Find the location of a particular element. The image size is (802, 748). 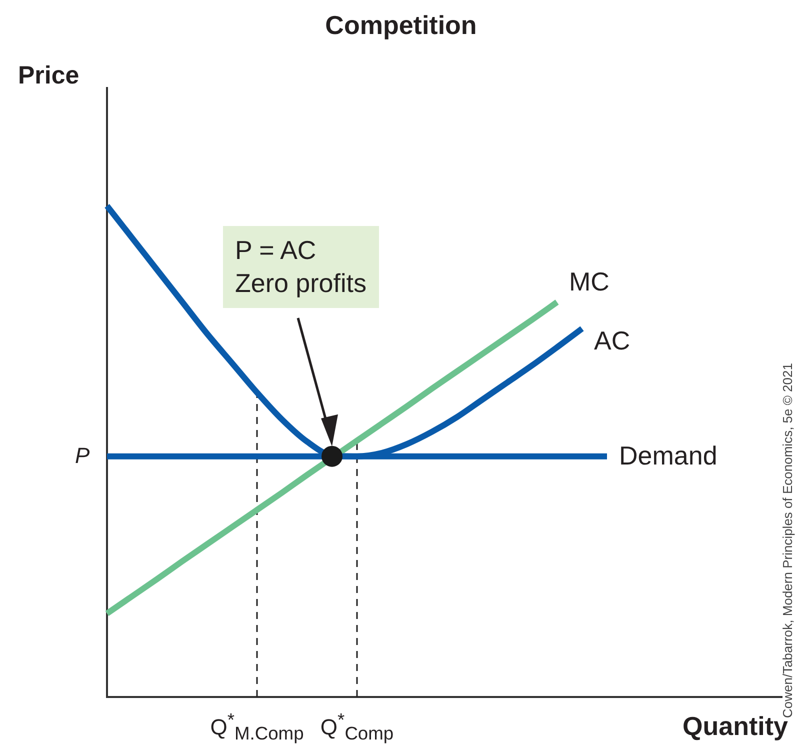

y-axis-title: Price is located at coordinates (49, 76).